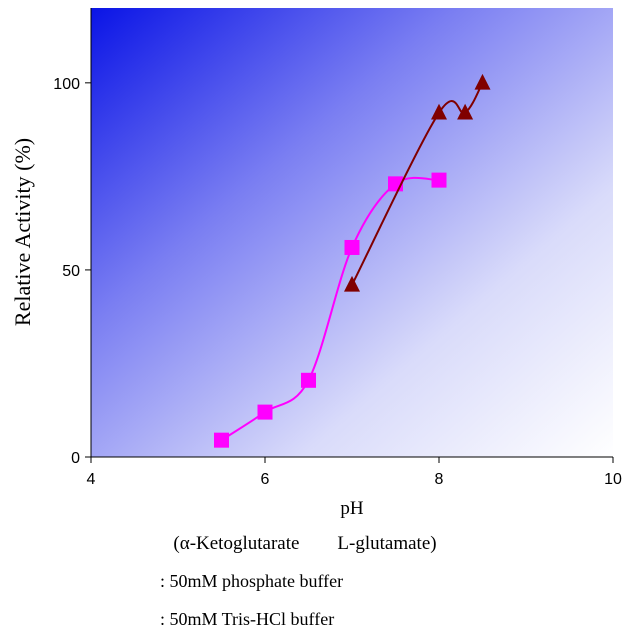  I want to click on x-tick-label-2: 8, so click(439, 479).